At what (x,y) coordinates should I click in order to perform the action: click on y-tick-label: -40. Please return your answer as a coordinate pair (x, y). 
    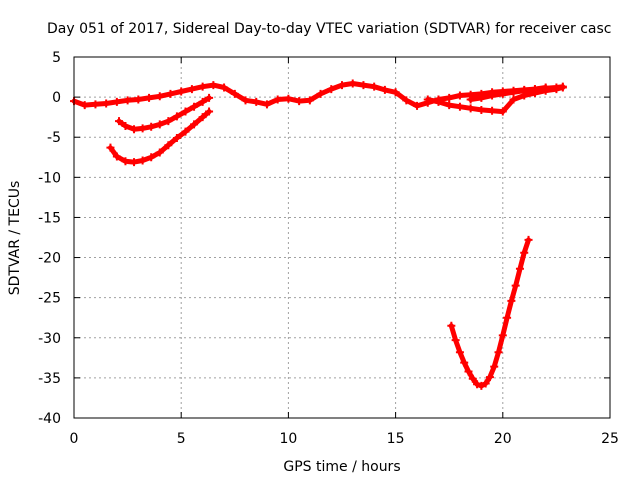
    Looking at the image, I should click on (49, 419).